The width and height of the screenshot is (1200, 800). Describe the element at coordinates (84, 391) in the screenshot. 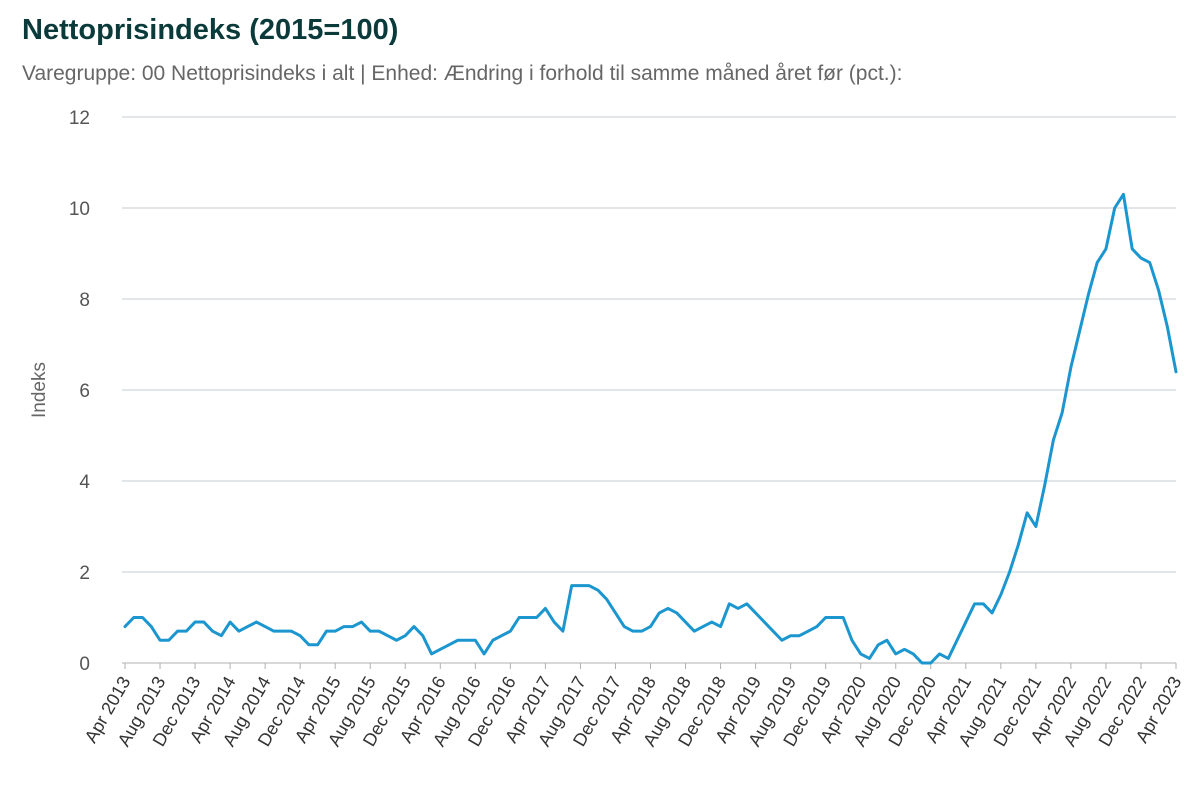

I see `y-tick-label: 6` at that location.